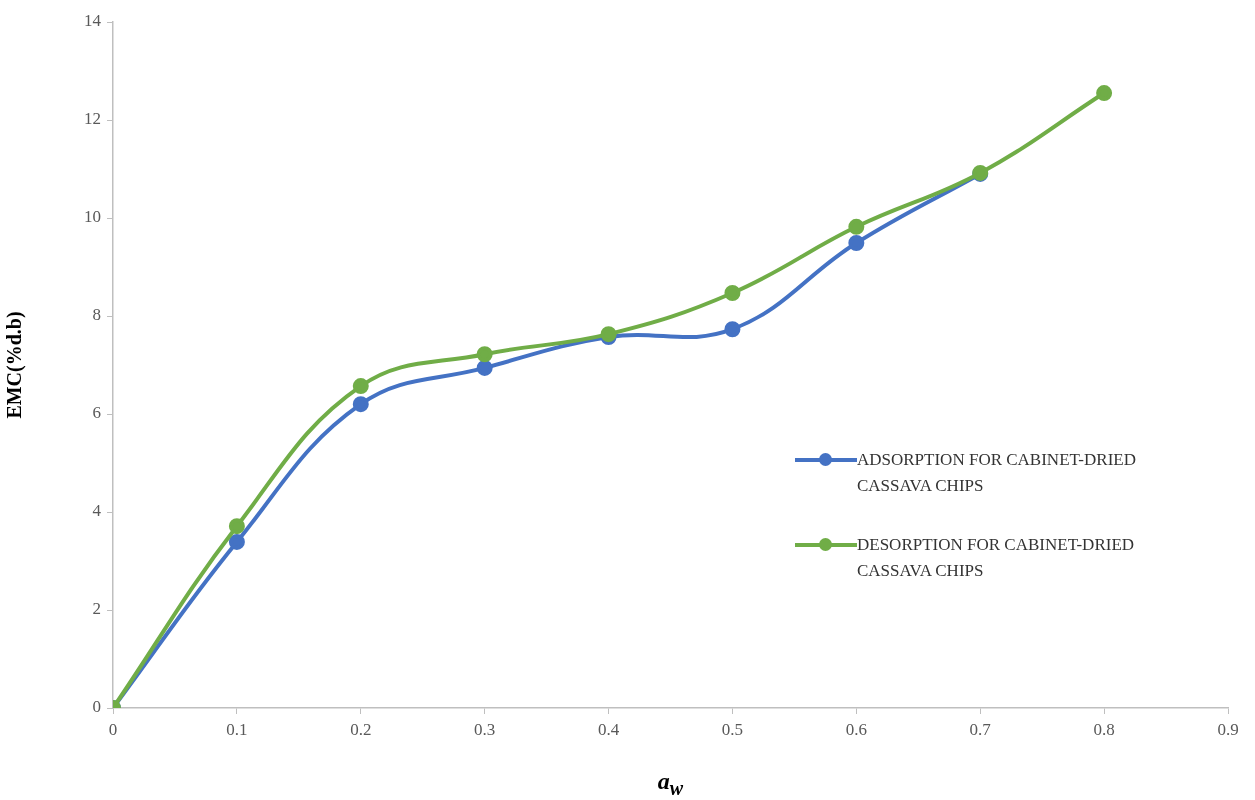  I want to click on x-tick-label: 0.5, so click(732, 729).